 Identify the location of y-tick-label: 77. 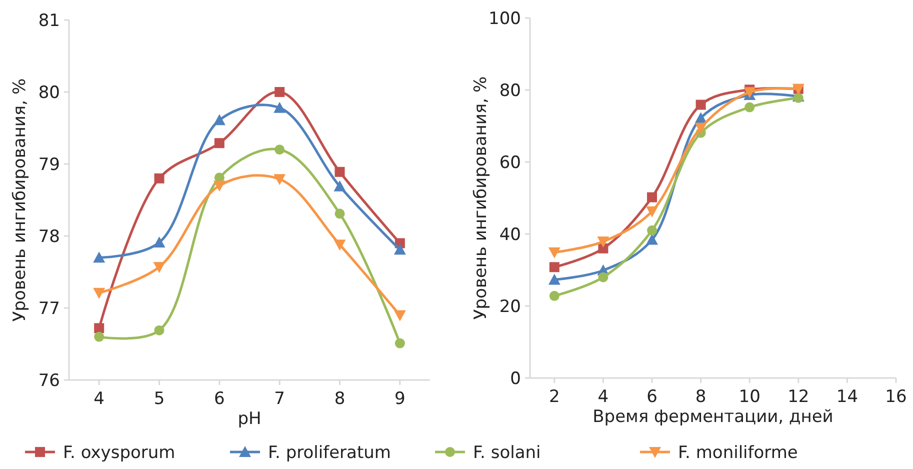
(49, 308).